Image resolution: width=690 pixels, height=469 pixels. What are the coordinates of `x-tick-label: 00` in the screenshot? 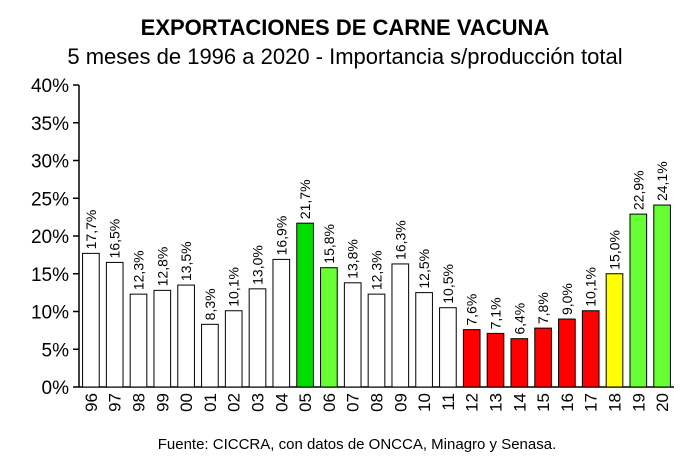 It's located at (186, 402).